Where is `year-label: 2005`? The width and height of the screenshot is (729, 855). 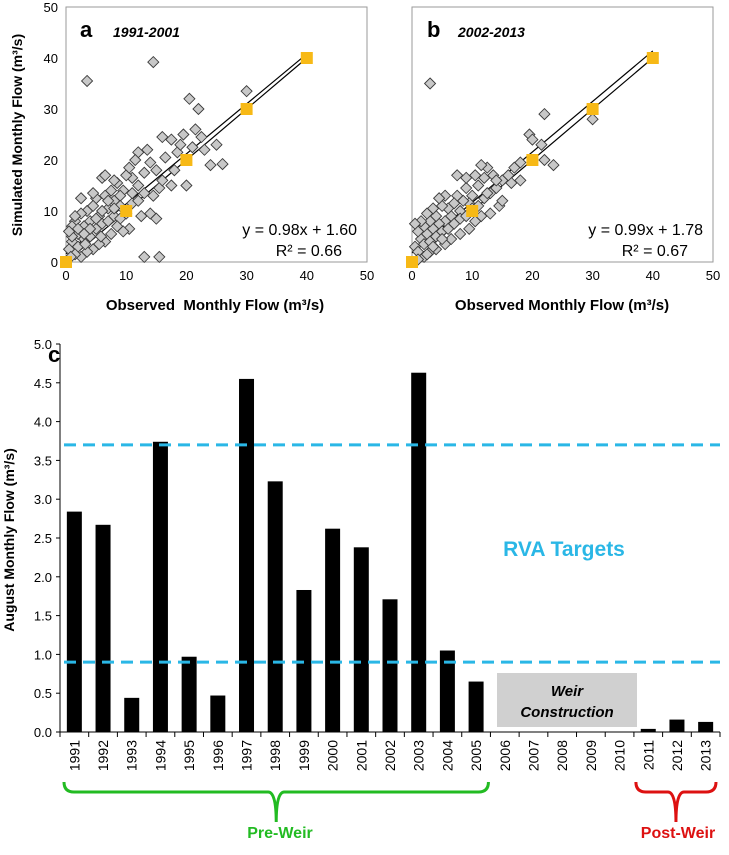 year-label: 2005 is located at coordinates (476, 755).